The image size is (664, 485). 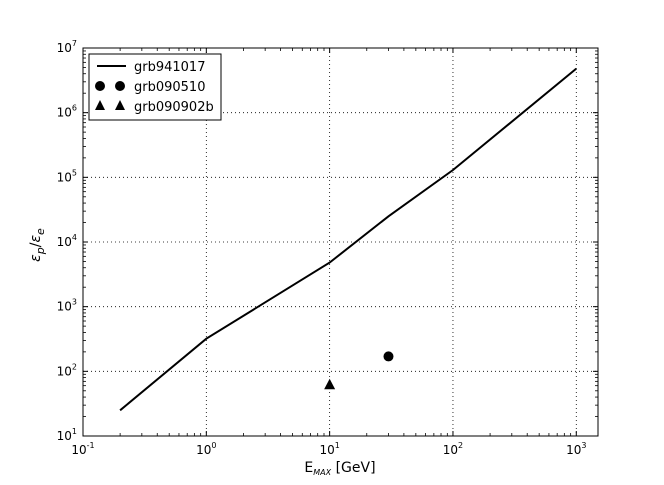 I want to click on y-tick-label: 10⁶, so click(x=67, y=112).